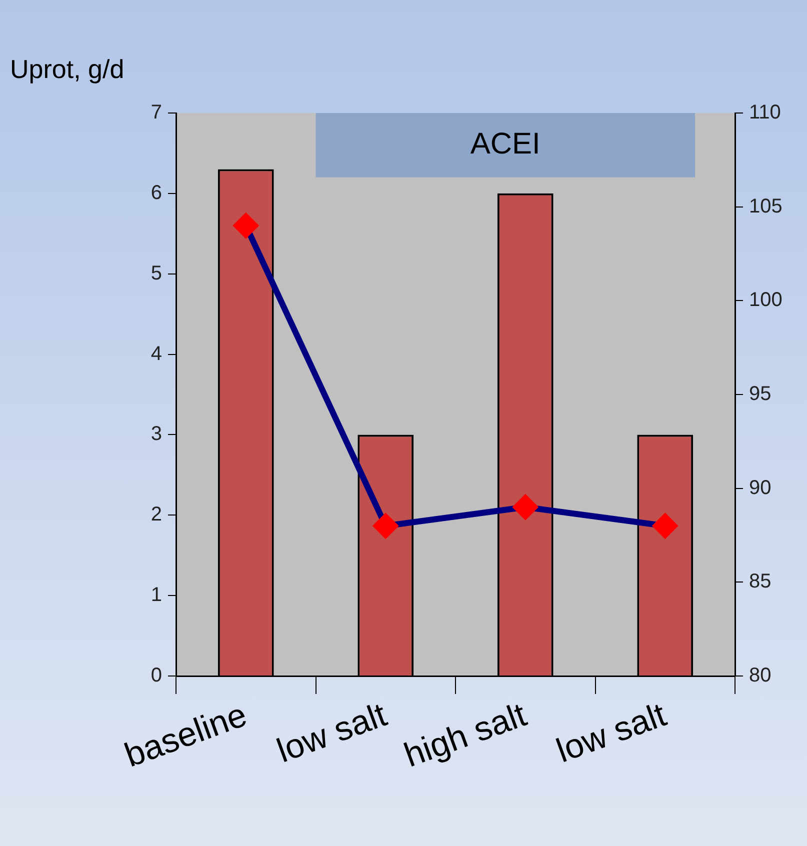 Image resolution: width=807 pixels, height=846 pixels. Describe the element at coordinates (765, 300) in the screenshot. I see `y2-tick-label: 100` at that location.